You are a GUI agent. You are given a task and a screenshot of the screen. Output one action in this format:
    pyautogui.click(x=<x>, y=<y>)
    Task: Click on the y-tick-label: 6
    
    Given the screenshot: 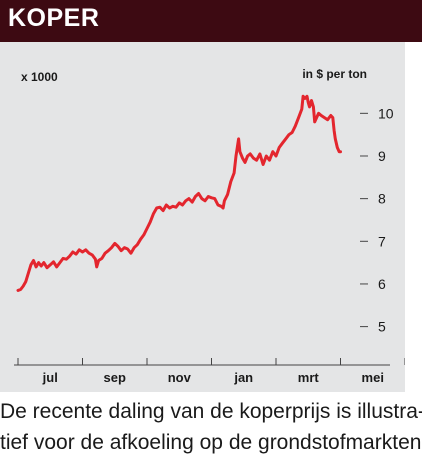 What is the action you would take?
    pyautogui.click(x=382, y=284)
    